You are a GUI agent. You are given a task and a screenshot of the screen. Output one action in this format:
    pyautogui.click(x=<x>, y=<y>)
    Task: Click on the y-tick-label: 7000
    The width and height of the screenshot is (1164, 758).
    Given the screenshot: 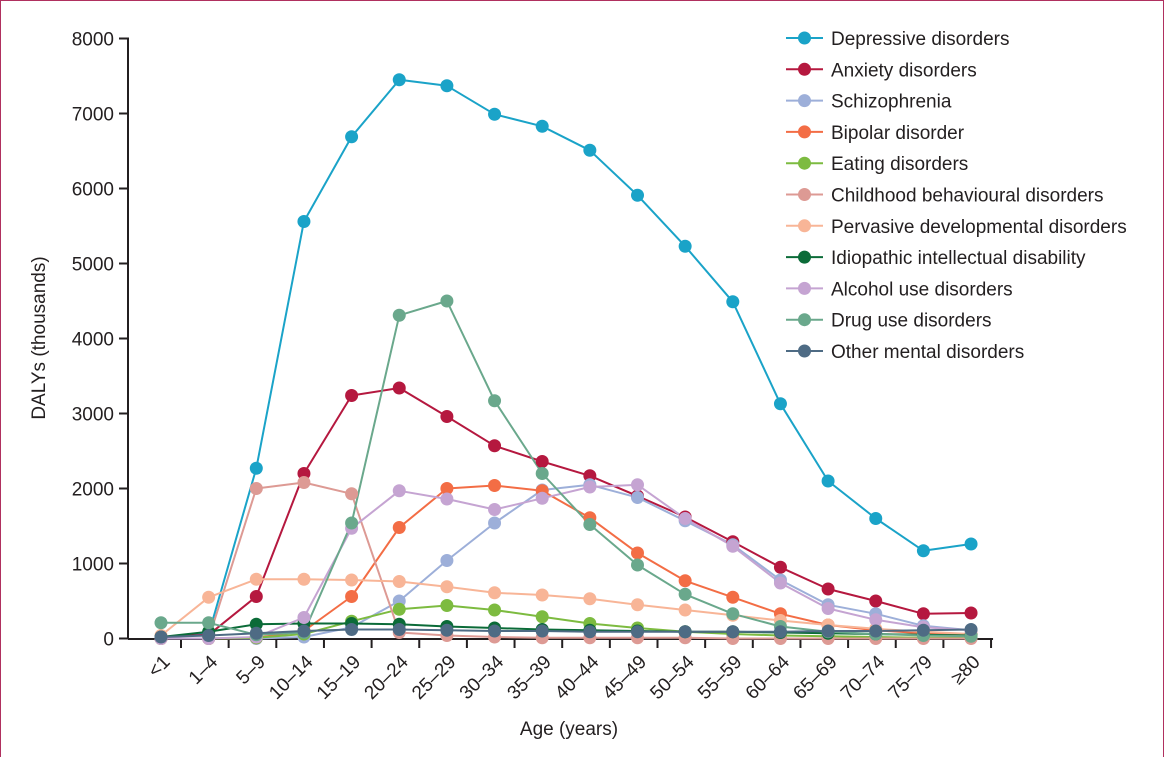 What is the action you would take?
    pyautogui.click(x=93, y=115)
    